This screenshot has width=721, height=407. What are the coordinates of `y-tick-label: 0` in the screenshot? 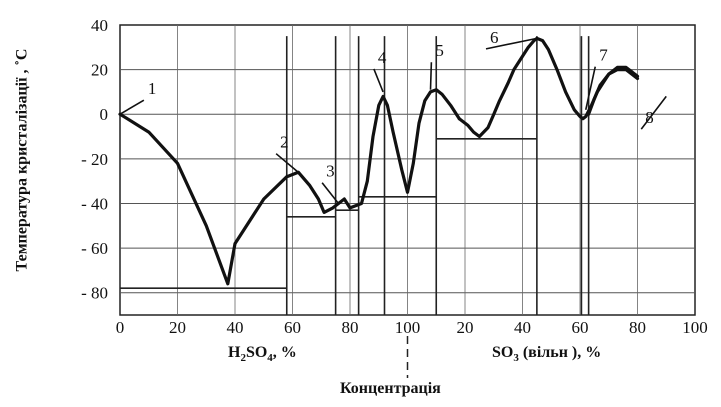 It's located at (104, 114).